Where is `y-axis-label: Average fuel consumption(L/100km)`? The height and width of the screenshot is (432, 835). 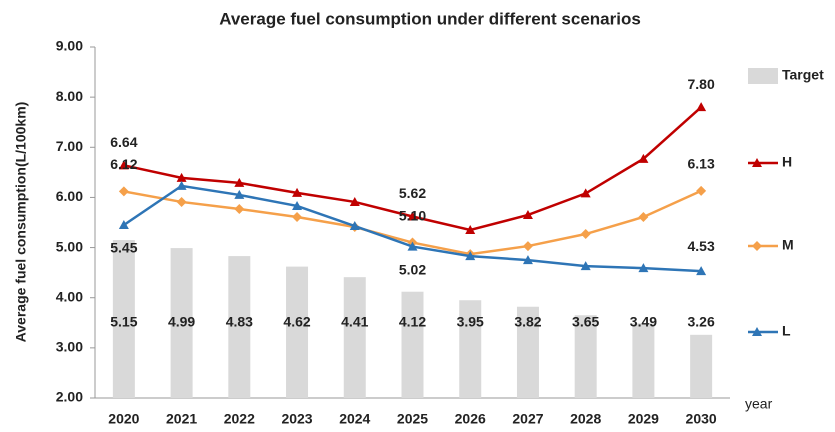 y-axis-label: Average fuel consumption(L/100km) is located at coordinates (21, 222).